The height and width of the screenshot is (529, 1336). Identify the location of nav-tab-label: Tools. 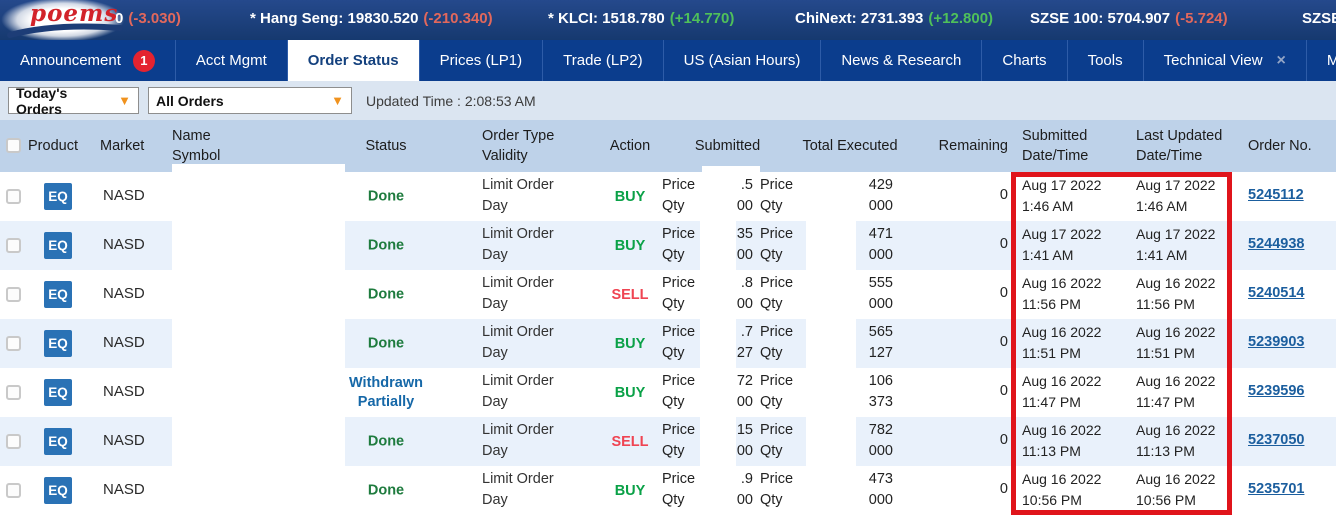
(1105, 60).